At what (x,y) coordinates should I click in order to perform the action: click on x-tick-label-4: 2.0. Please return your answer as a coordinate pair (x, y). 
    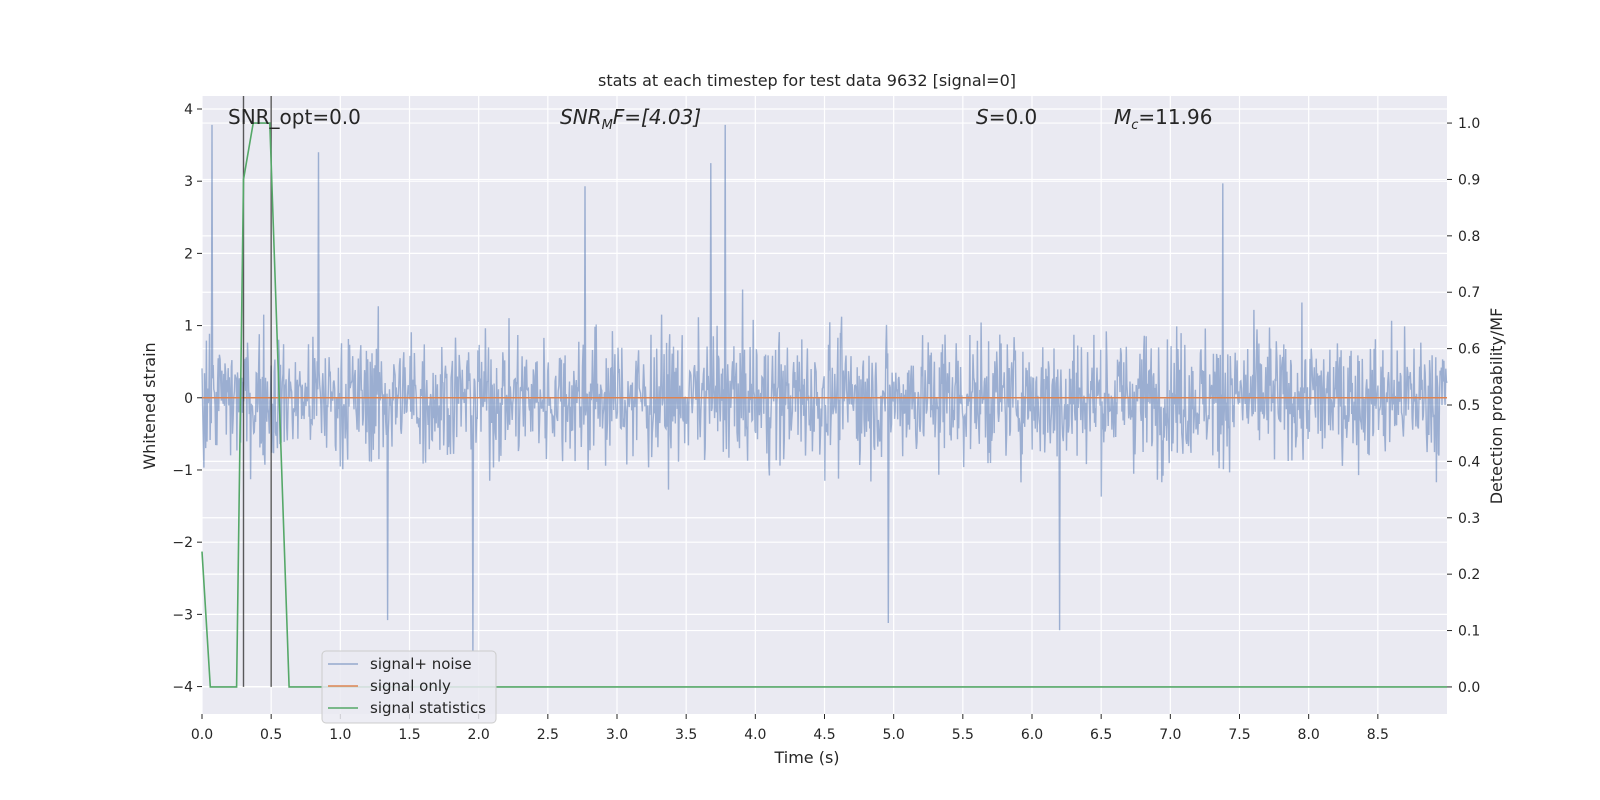
    Looking at the image, I should click on (479, 735).